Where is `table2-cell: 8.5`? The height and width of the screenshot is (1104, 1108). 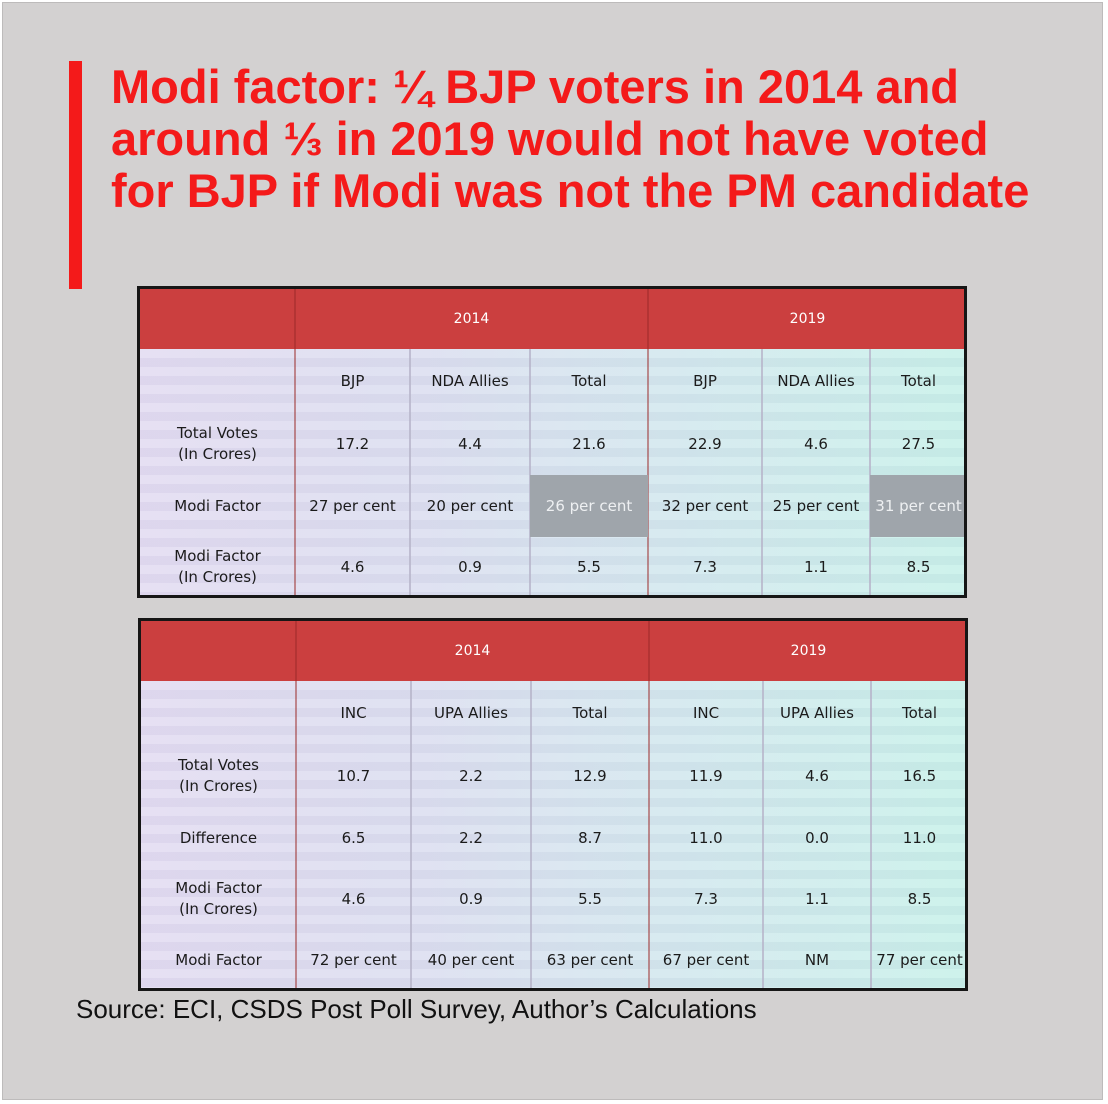
table2-cell: 8.5 is located at coordinates (919, 898).